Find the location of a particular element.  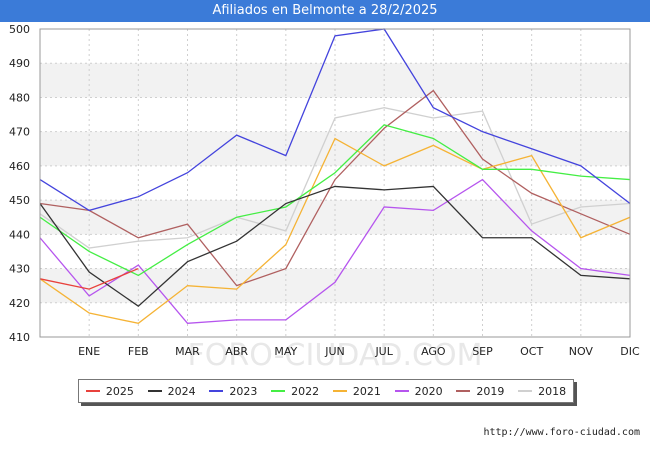

y-tick-label: 500 is located at coordinates (19, 29).